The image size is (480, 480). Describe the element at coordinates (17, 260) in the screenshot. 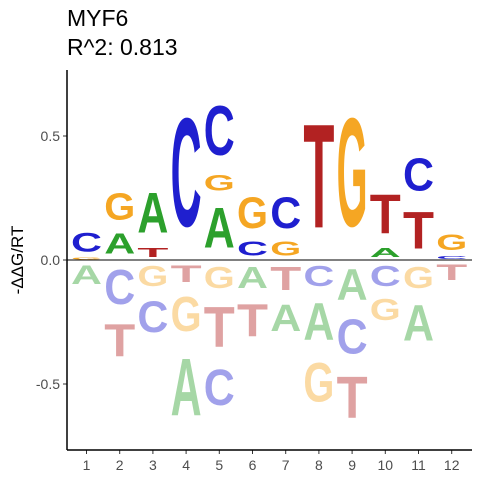

I see `y-axis-label: -ΔΔG/RT` at that location.